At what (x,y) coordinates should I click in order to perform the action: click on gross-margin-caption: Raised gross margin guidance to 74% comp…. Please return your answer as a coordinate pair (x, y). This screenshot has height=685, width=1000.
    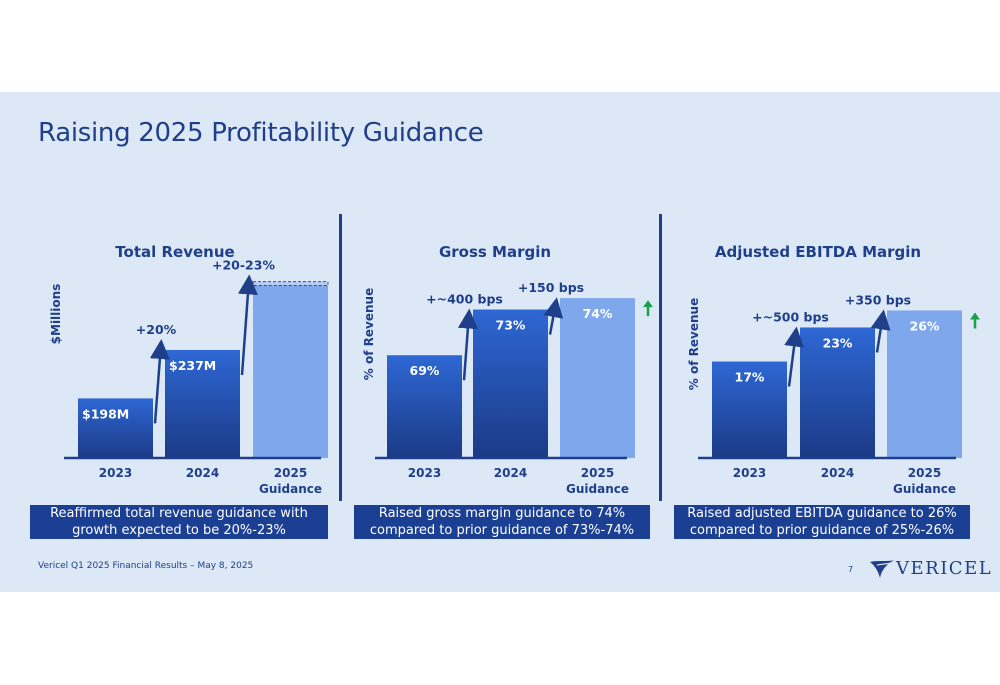
    Looking at the image, I should click on (502, 522).